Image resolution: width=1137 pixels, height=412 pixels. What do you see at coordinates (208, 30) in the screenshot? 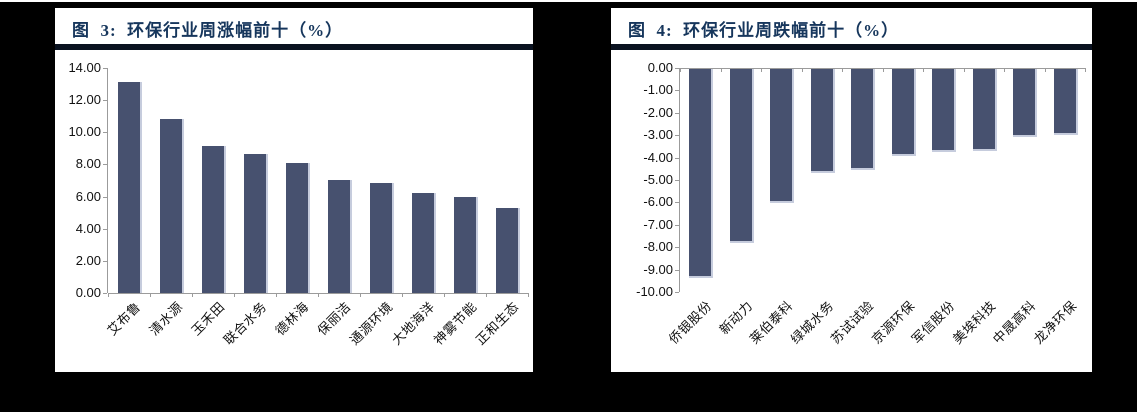
I see `figure-3-title: 图 3: 环保行业周涨幅前十（%）` at bounding box center [208, 30].